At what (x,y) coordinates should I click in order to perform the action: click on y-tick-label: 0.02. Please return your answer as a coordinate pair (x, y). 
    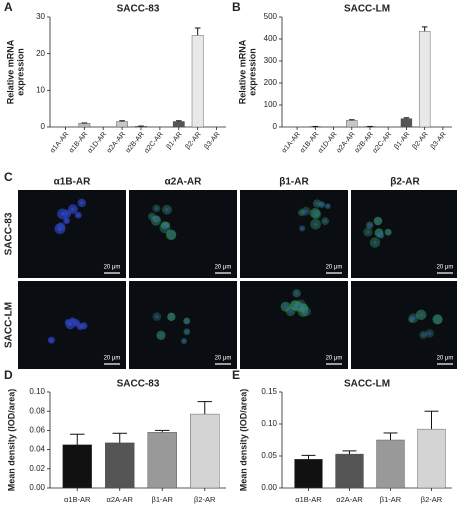
    Looking at the image, I should click on (37, 468).